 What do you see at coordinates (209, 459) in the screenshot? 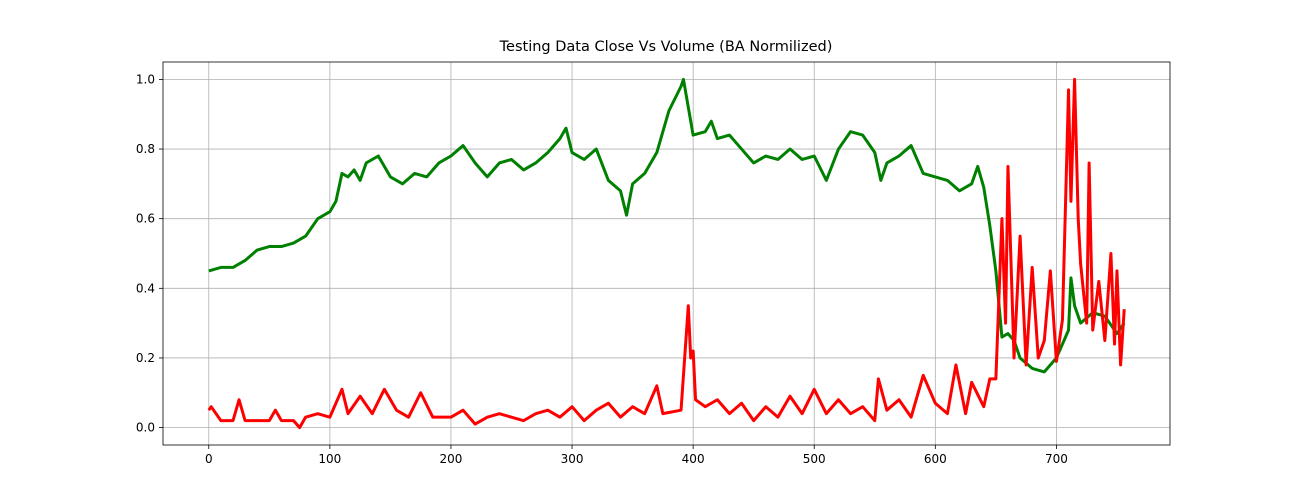
I see `x-tick-label: 0` at bounding box center [209, 459].